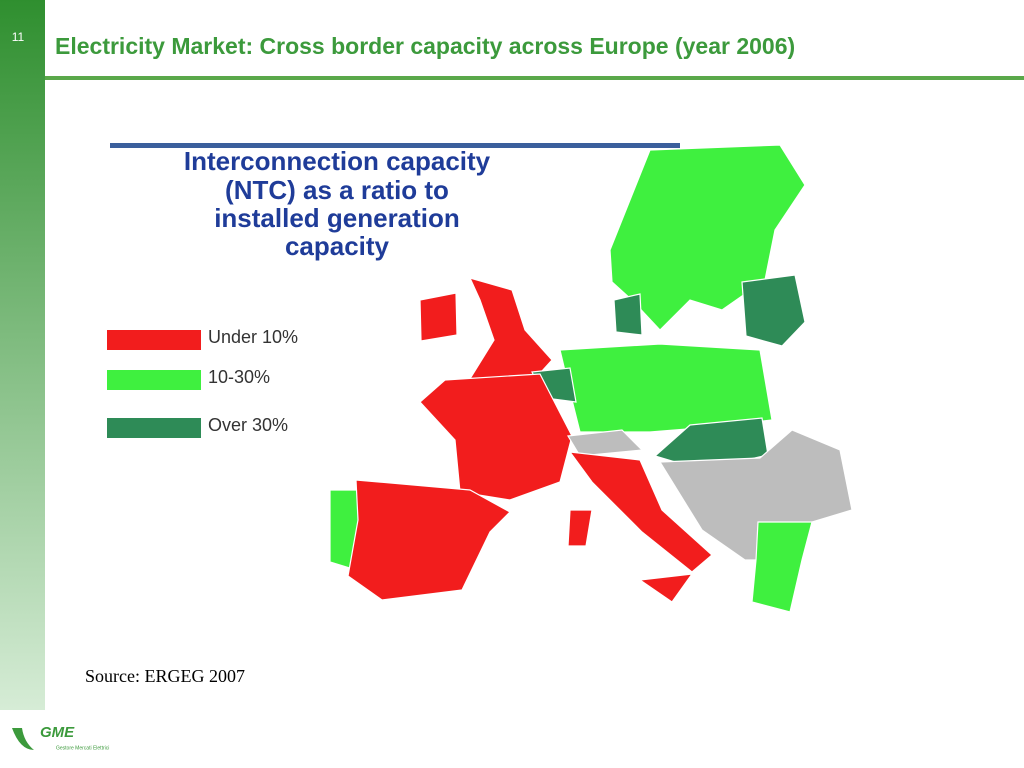 The height and width of the screenshot is (768, 1024). Describe the element at coordinates (509, 330) in the screenshot. I see `great-britain` at that location.